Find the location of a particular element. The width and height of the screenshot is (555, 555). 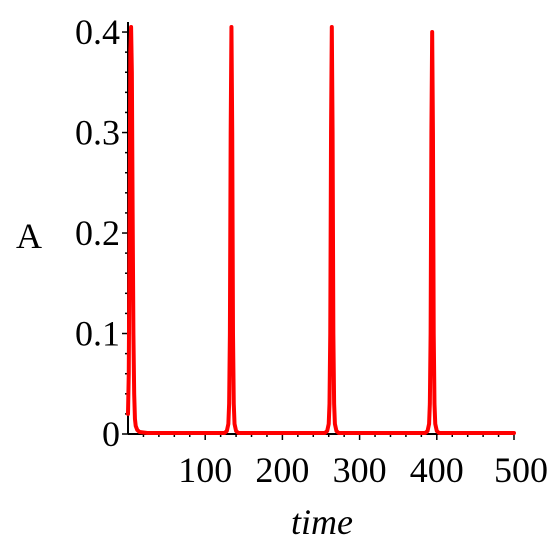

x-ticks: 100 200 300 400 500 is located at coordinates (345, 462).